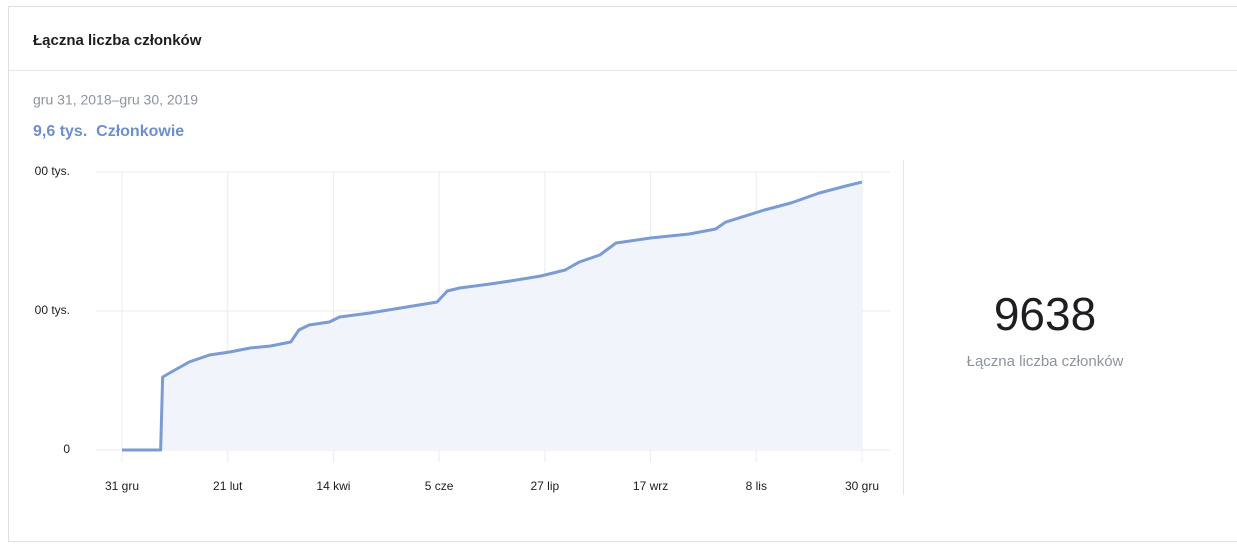  Describe the element at coordinates (66, 449) in the screenshot. I see `y-tick-label: 0` at that location.